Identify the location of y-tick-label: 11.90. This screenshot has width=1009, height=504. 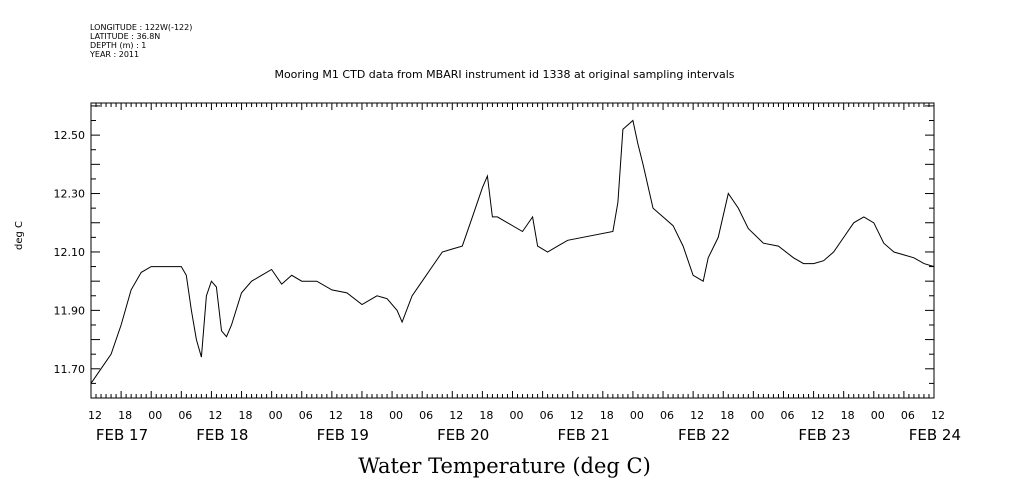
(70, 310).